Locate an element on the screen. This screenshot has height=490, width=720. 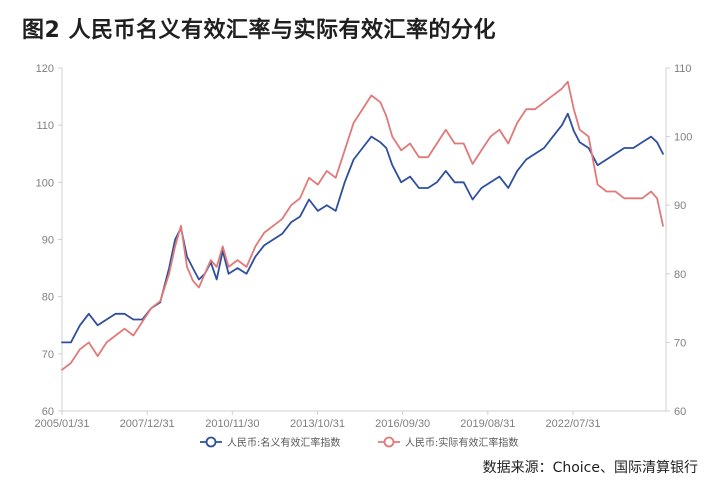
legend: 人民币:名义有效汇率指数 人民币:实际有效汇率指数 is located at coordinates (359, 442).